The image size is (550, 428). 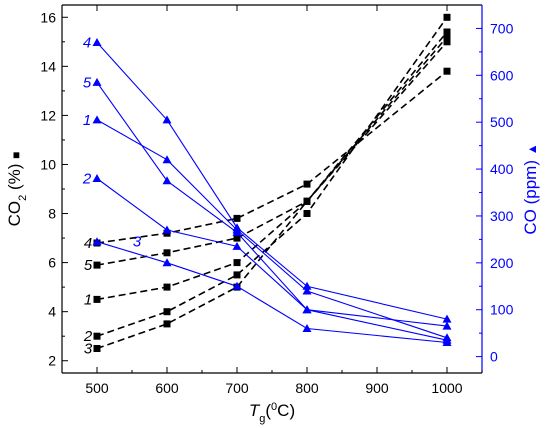 What do you see at coordinates (502, 216) in the screenshot?
I see `y-right-tick-label: 300` at bounding box center [502, 216].